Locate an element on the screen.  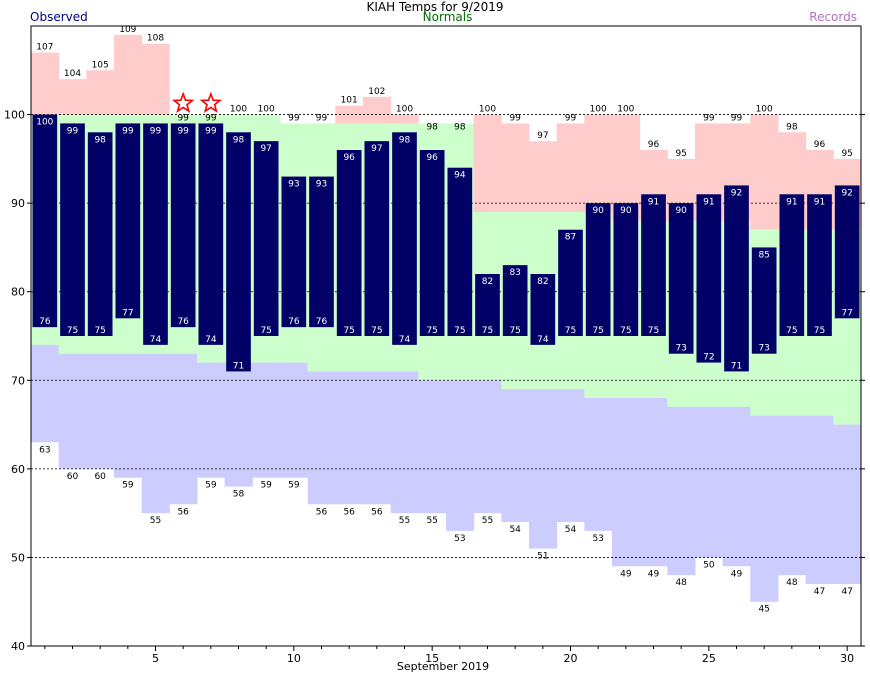
observed-high-label: 94 is located at coordinates (460, 176).